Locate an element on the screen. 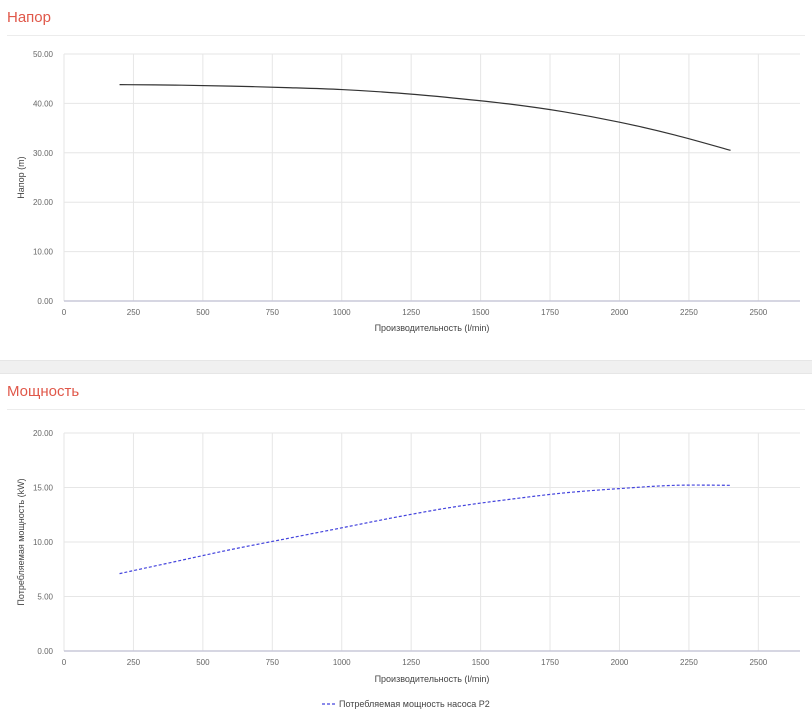  legend-label: Потребляемая мощность насоса P2 is located at coordinates (414, 704).